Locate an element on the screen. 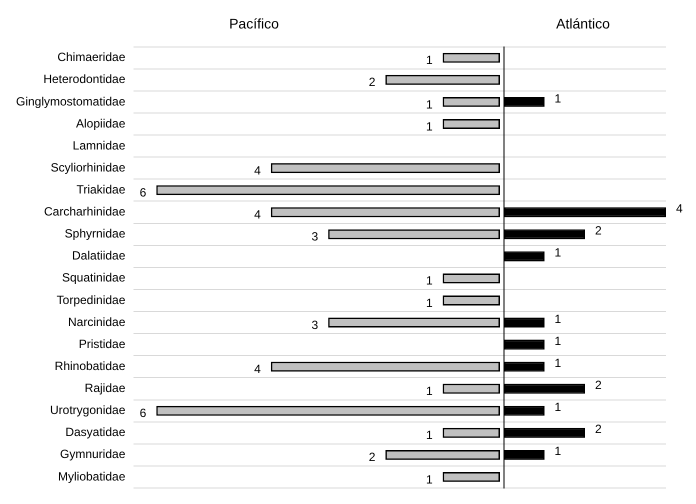 The height and width of the screenshot is (504, 696). y-tick-label: Gymnuridae is located at coordinates (93, 454).